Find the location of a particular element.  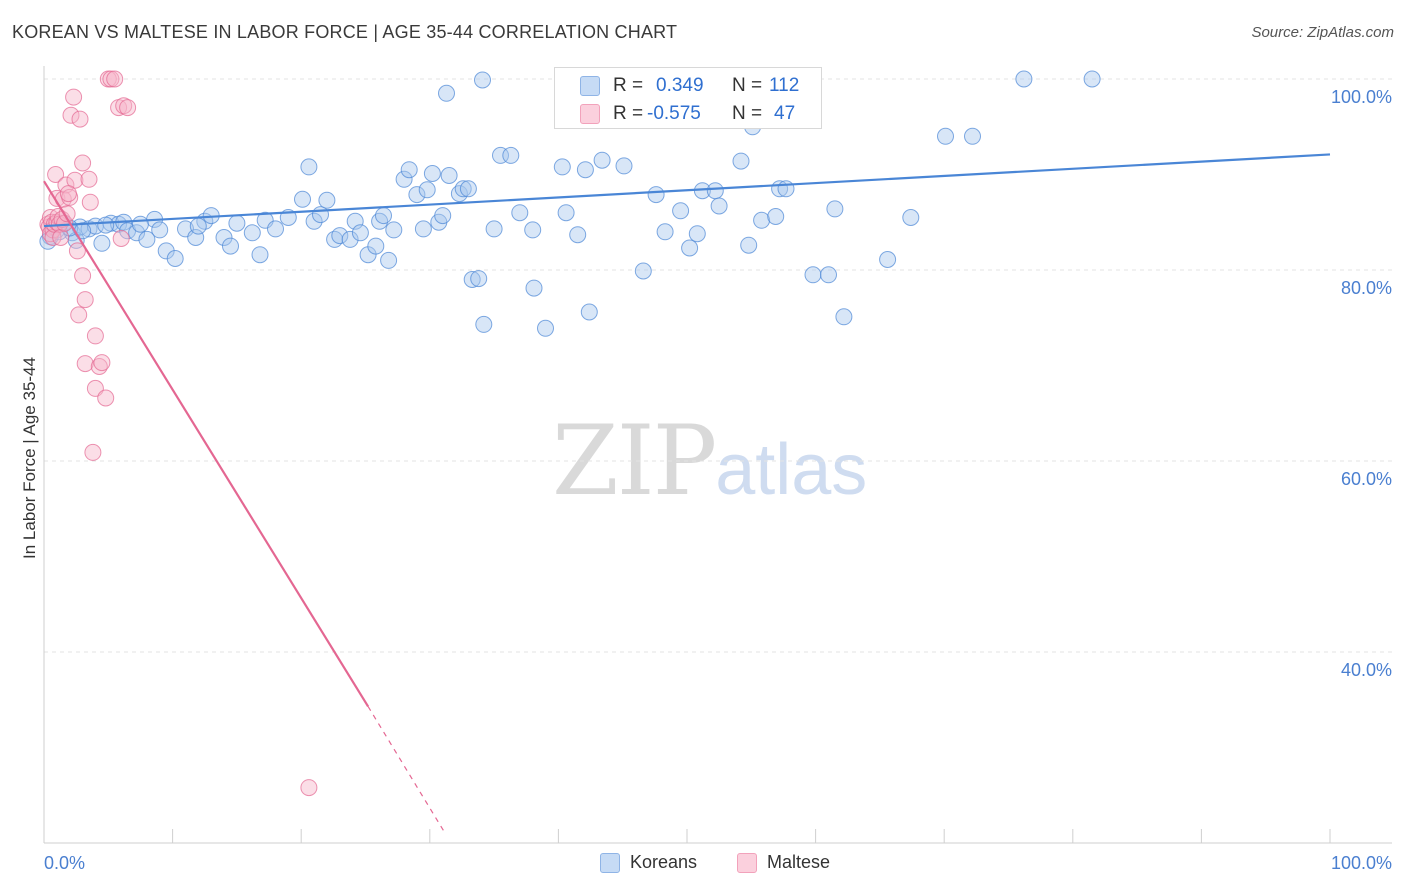

y-tick-label: 80.0% is located at coordinates (1366, 288).